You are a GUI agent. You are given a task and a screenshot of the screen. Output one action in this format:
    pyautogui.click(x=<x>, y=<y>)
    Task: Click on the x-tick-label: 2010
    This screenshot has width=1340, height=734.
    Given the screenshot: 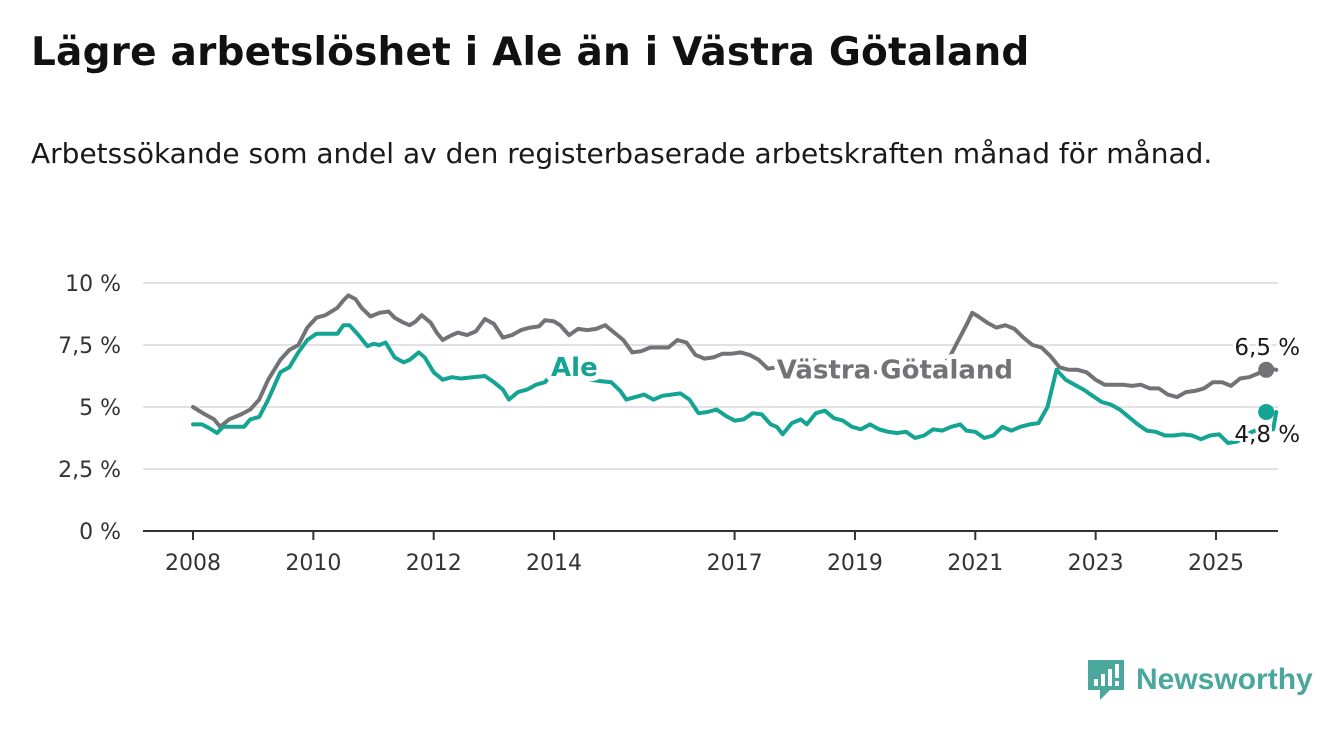 What is the action you would take?
    pyautogui.click(x=313, y=563)
    